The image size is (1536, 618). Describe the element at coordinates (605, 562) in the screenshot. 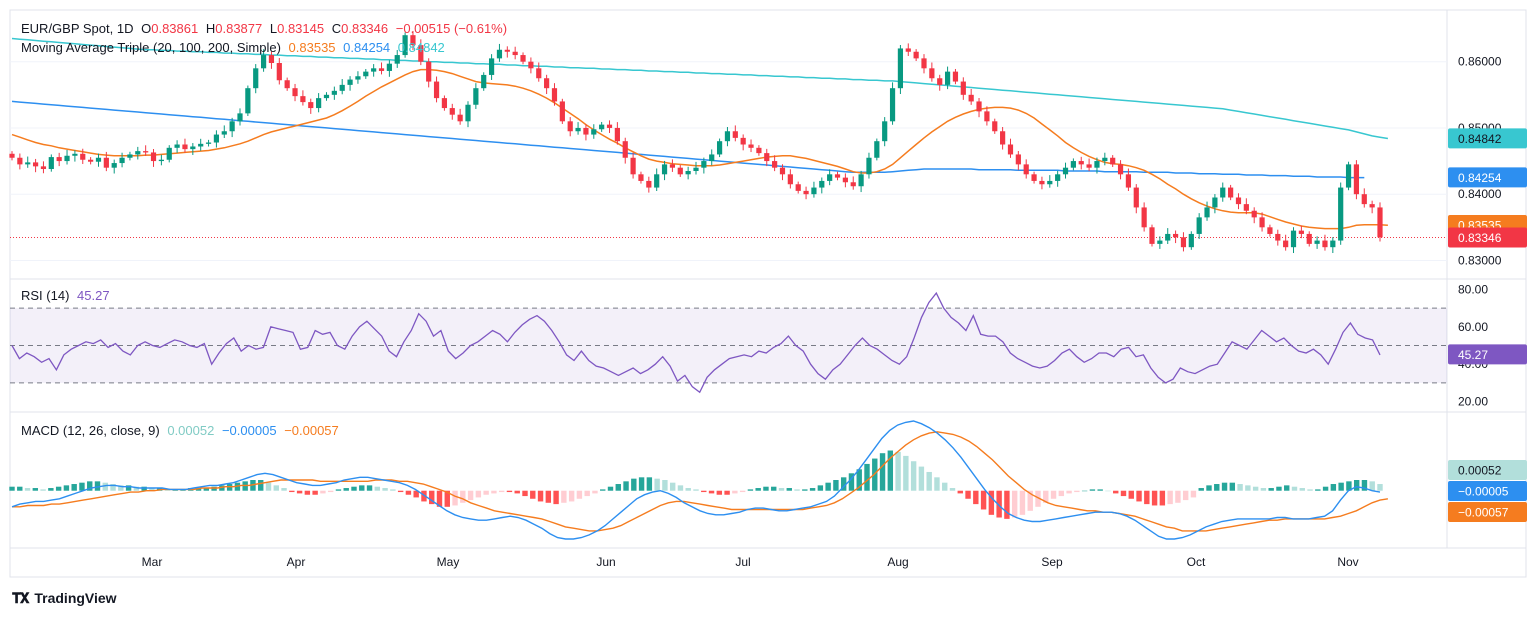

I see `x-tick-label: Jun` at that location.